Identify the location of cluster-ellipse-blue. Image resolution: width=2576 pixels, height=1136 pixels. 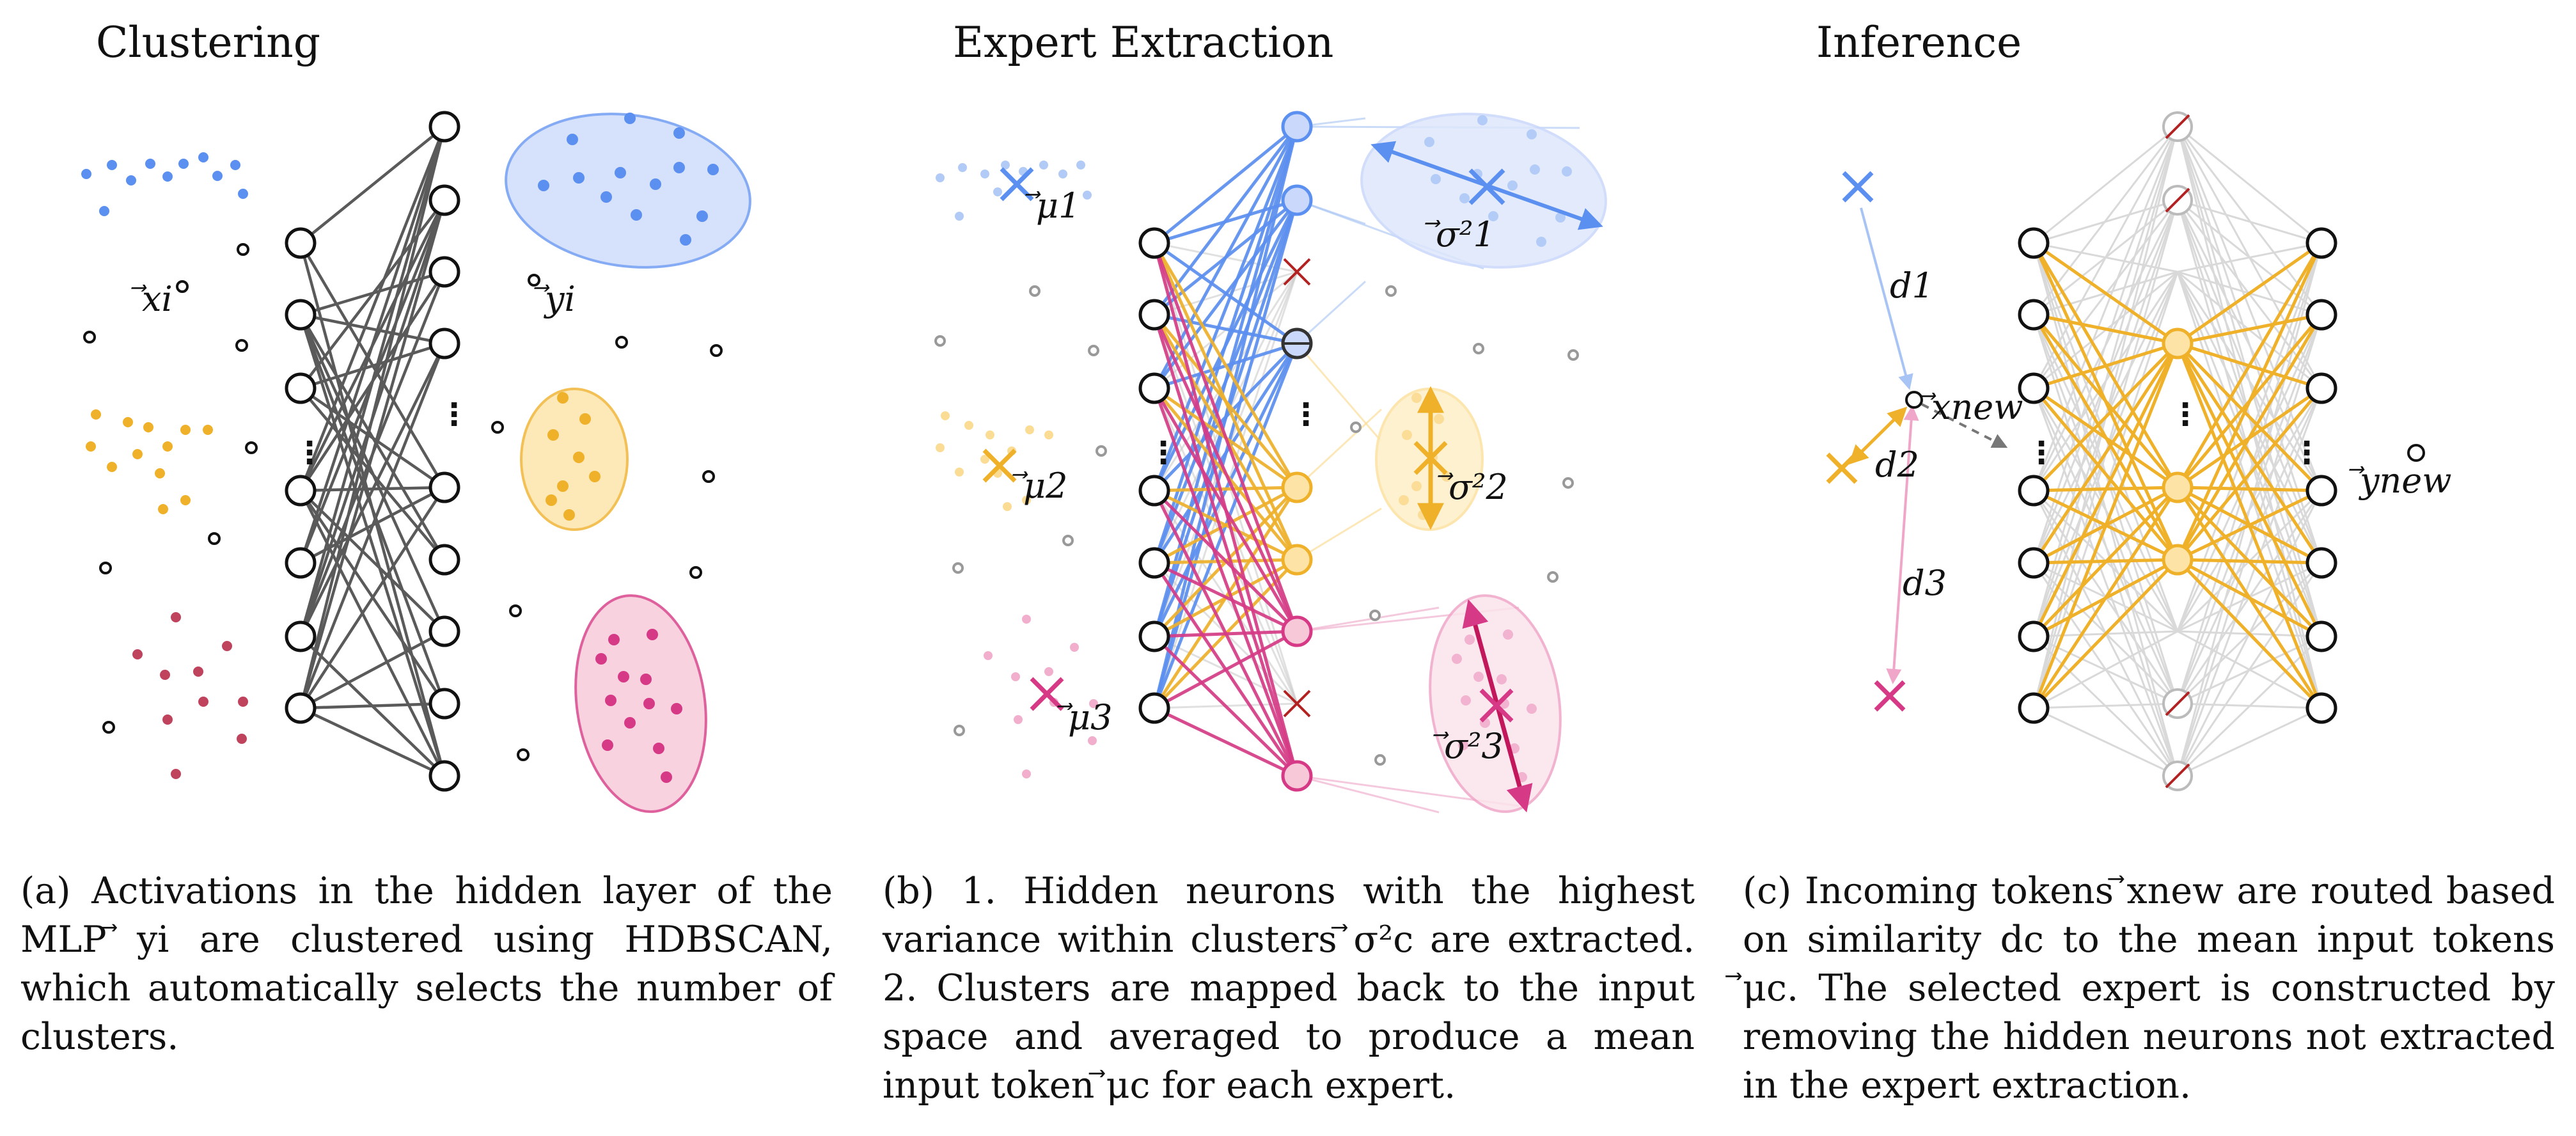
(628, 190).